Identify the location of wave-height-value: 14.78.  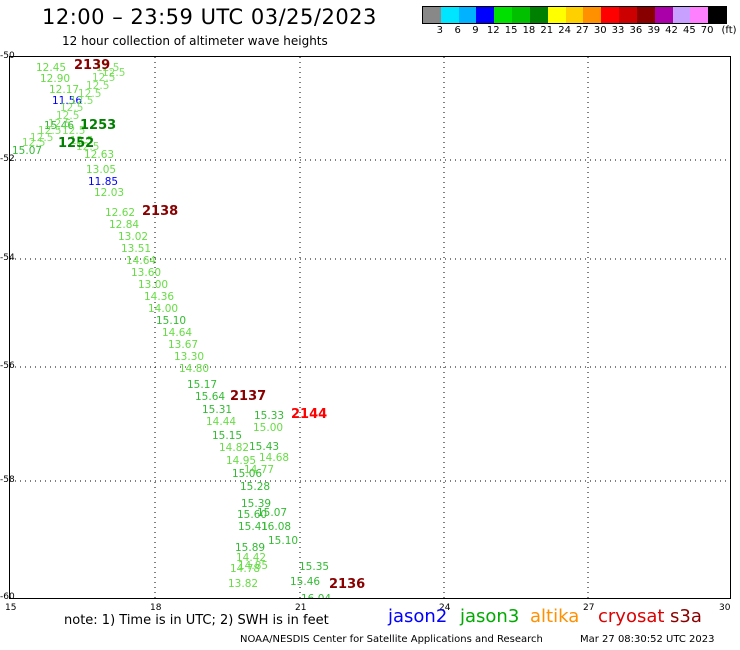
(245, 569).